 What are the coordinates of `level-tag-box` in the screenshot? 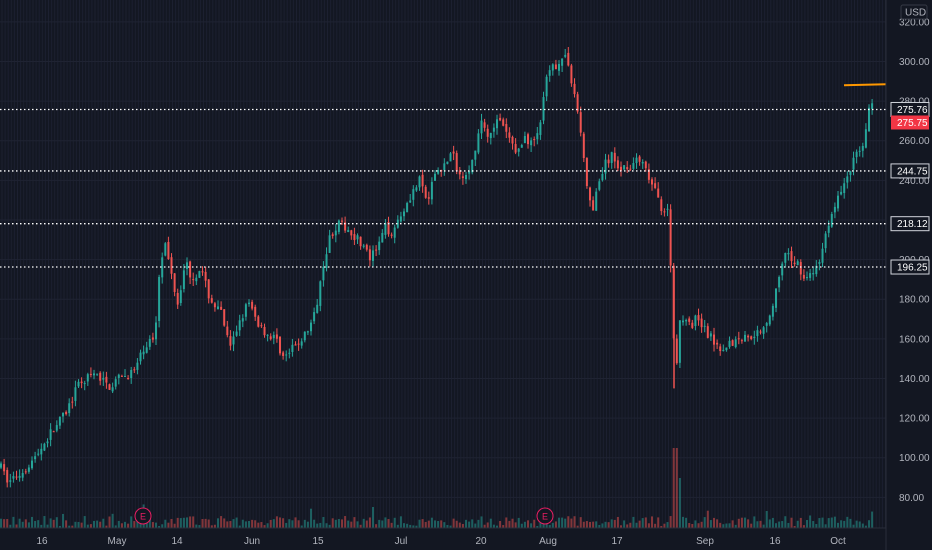 It's located at (910, 171).